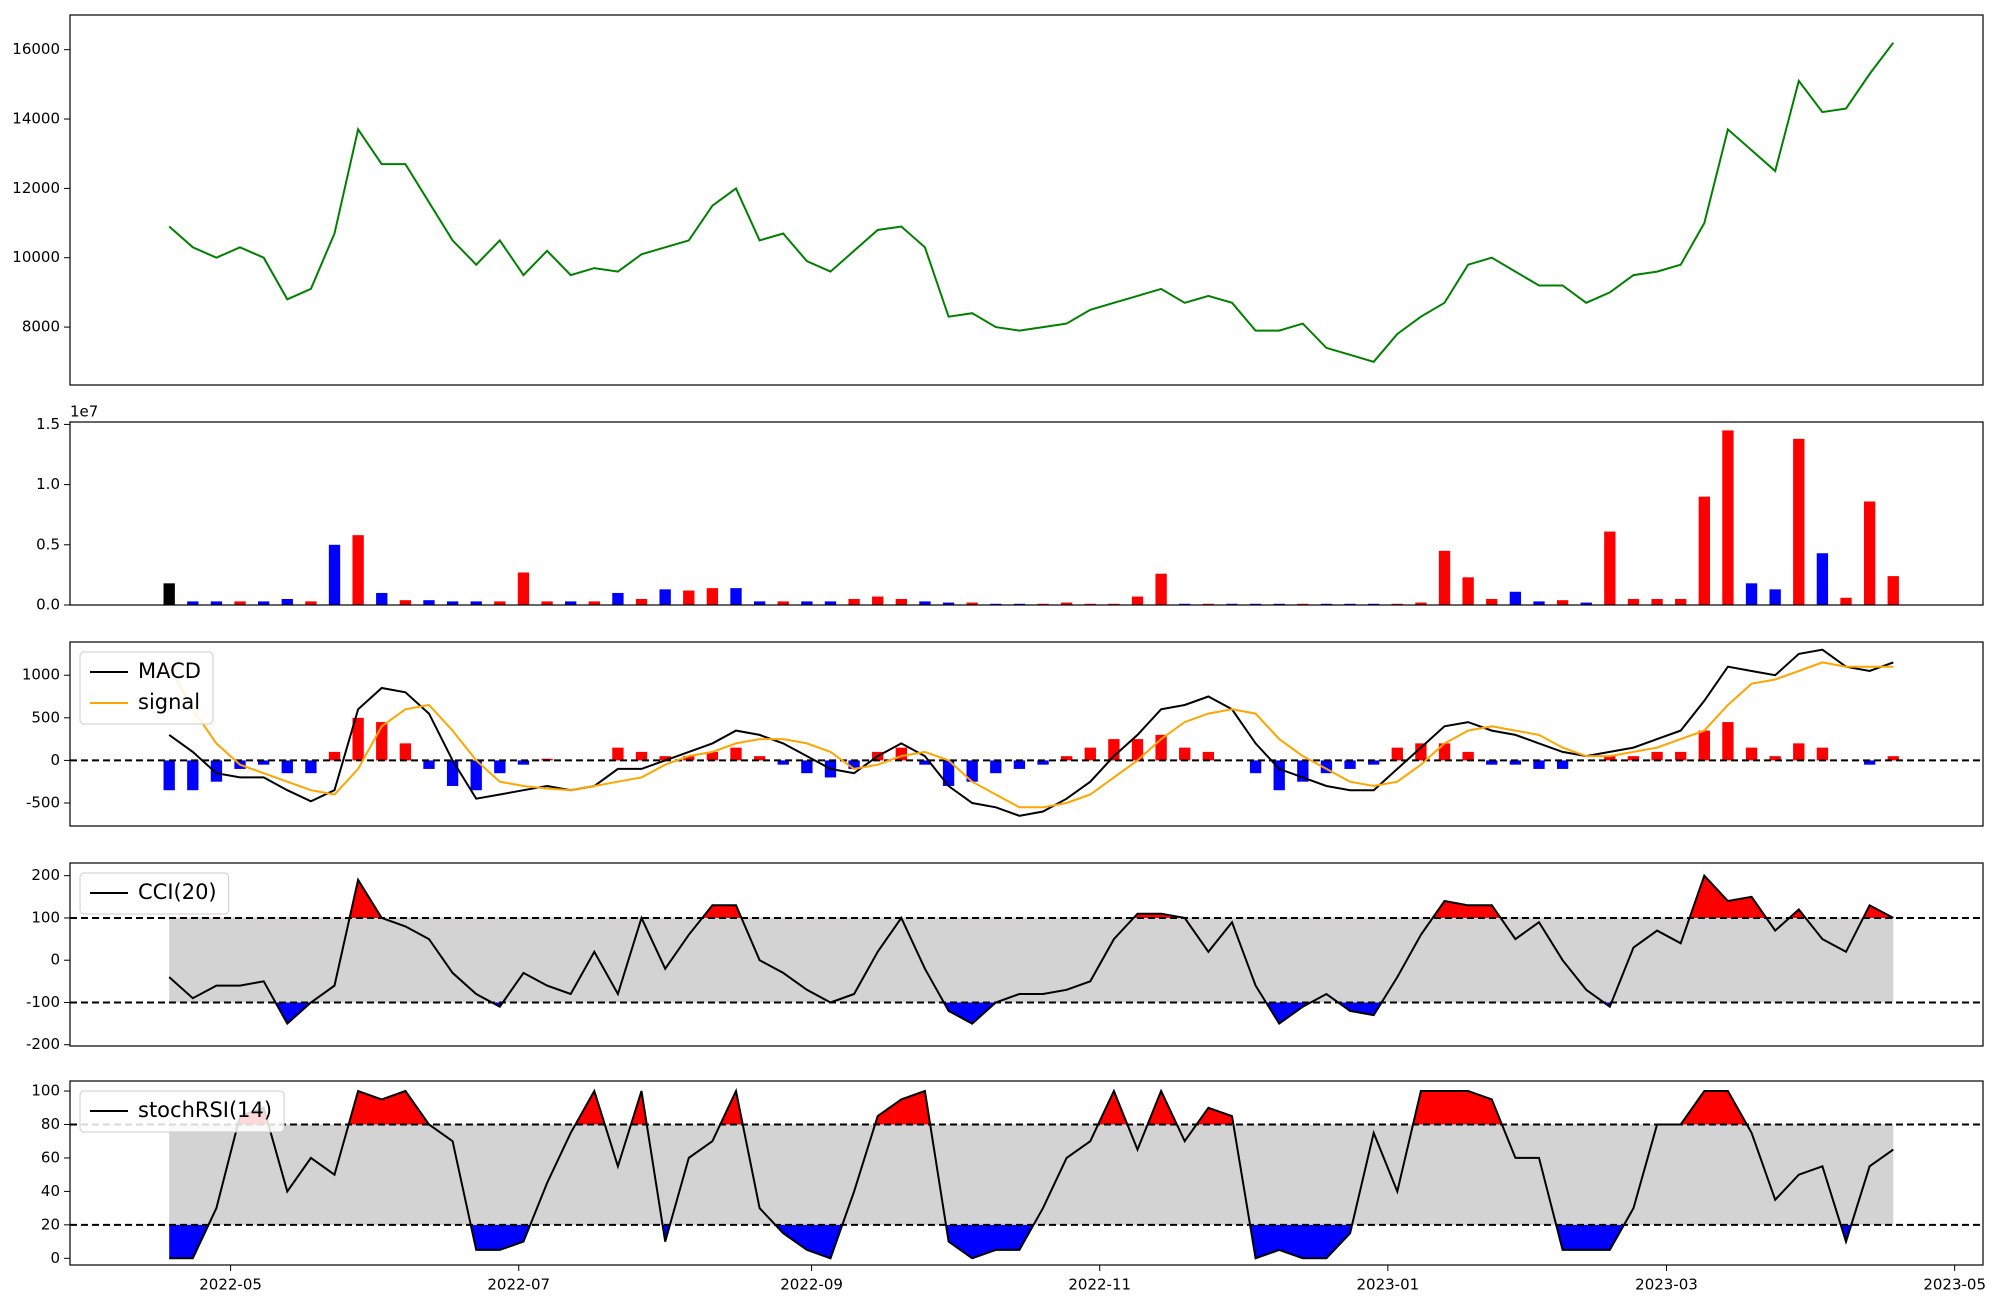 The width and height of the screenshot is (2000, 1300). I want to click on legend-box, so click(154, 893).